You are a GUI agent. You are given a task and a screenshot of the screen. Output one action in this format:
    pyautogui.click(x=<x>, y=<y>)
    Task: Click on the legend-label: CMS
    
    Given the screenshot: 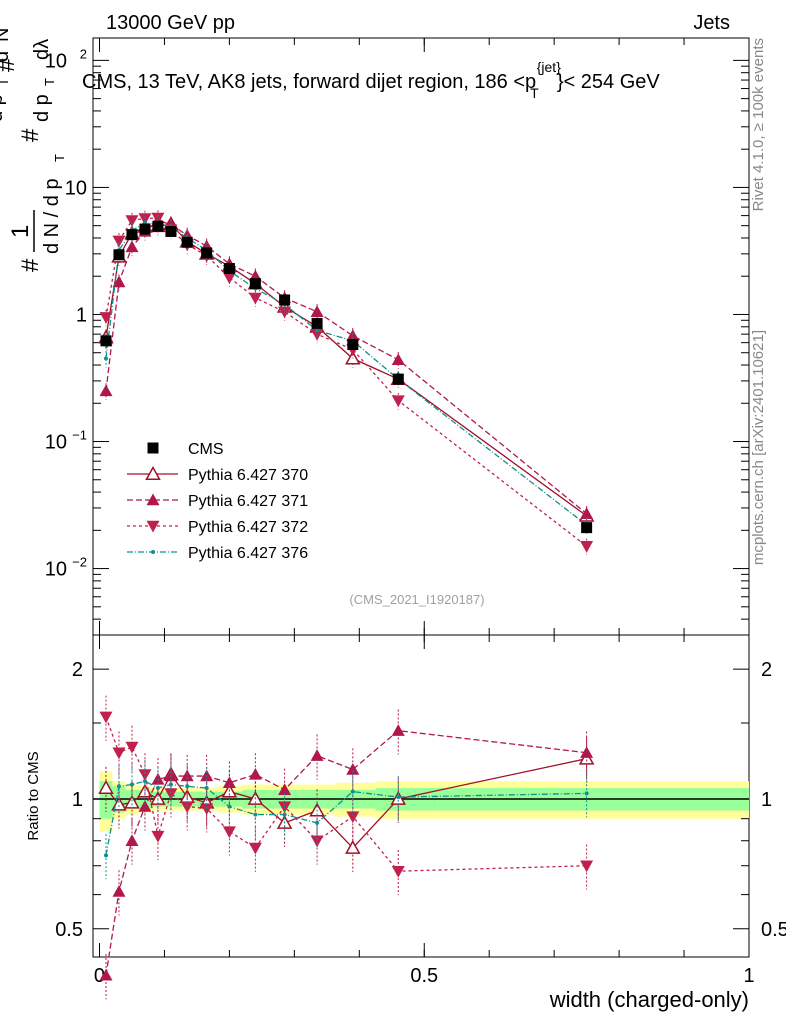 What is the action you would take?
    pyautogui.click(x=206, y=449)
    